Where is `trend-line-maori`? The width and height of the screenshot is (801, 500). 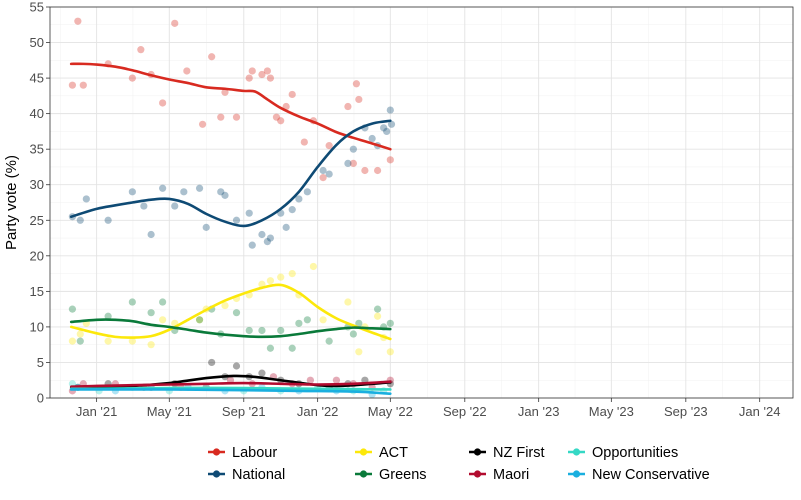
trend-line-maori is located at coordinates (230, 384).